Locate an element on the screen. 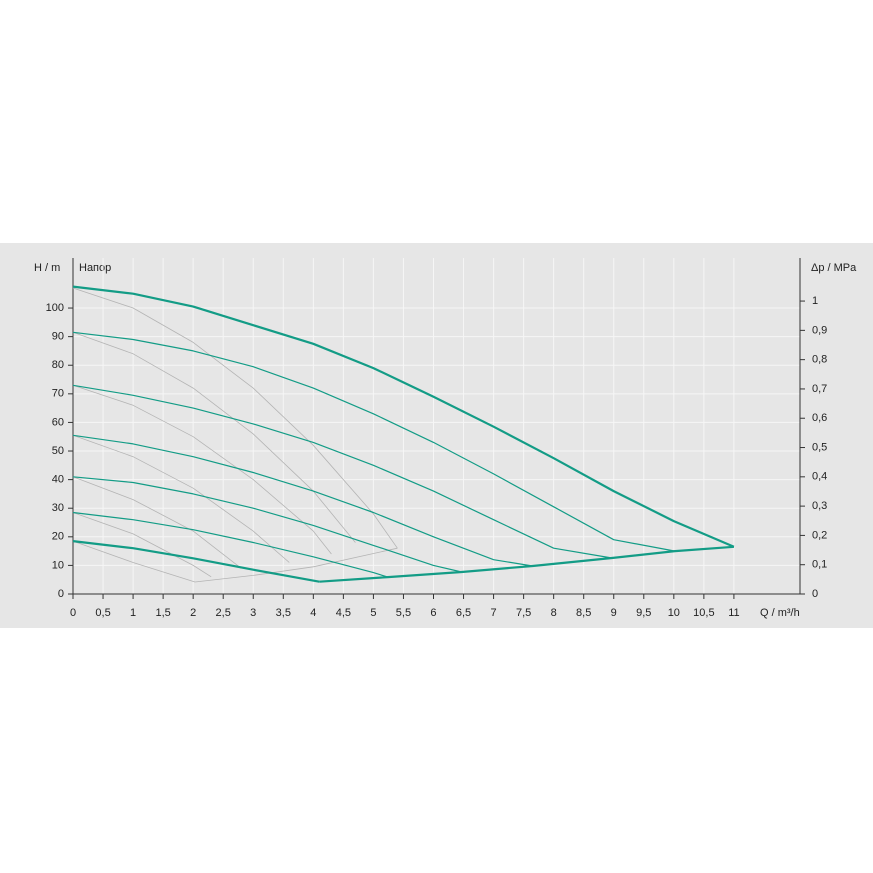 The image size is (873, 873). y-tick-label: 10 is located at coordinates (58, 565).